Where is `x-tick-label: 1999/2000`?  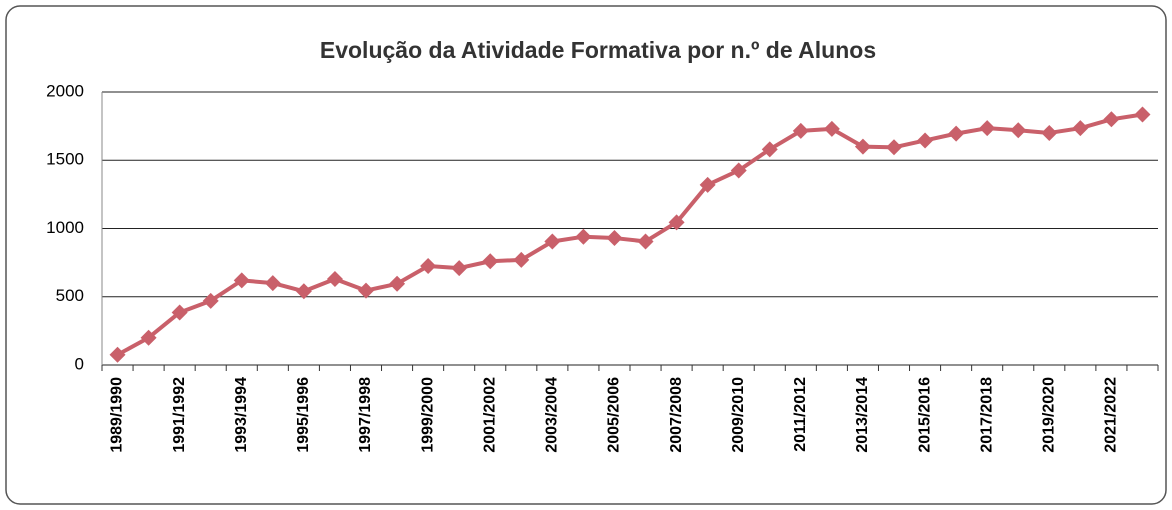
x-tick-label: 1999/2000 is located at coordinates (427, 415).